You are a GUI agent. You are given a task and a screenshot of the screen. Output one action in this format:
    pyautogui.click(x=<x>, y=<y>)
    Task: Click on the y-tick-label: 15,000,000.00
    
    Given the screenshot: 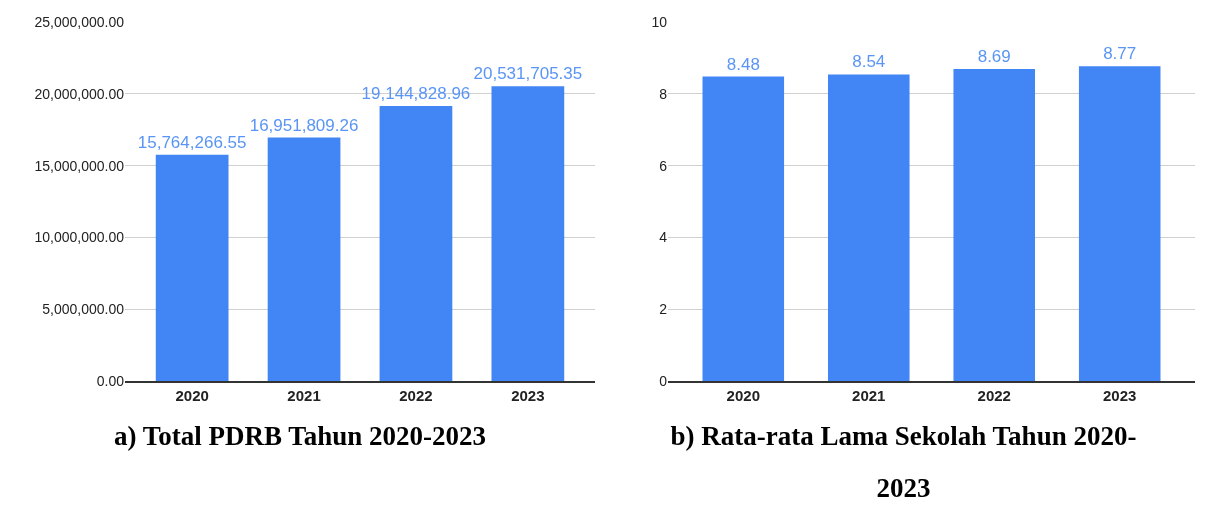 What is the action you would take?
    pyautogui.click(x=79, y=165)
    